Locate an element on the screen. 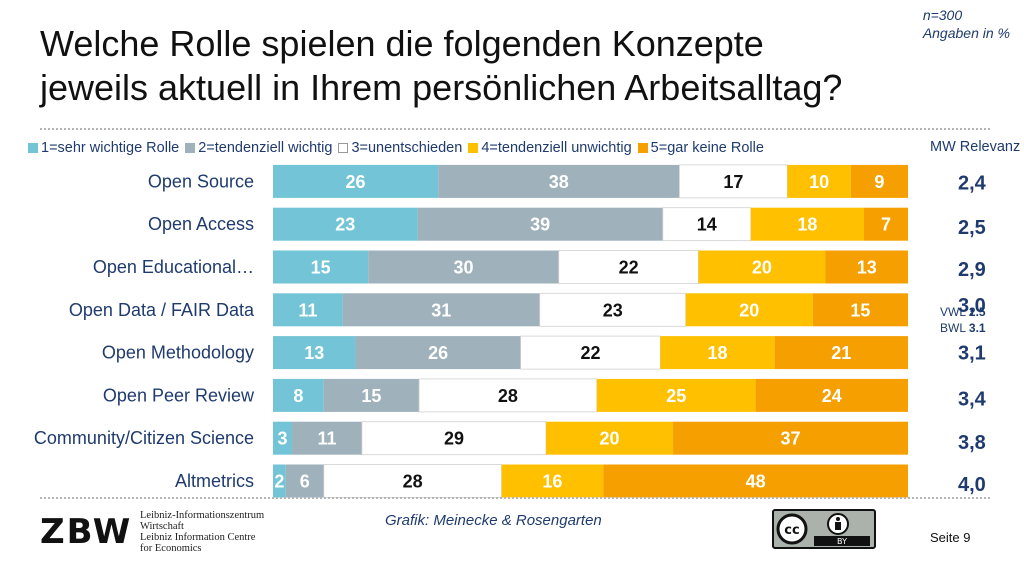  data-label: 30 is located at coordinates (463, 268).